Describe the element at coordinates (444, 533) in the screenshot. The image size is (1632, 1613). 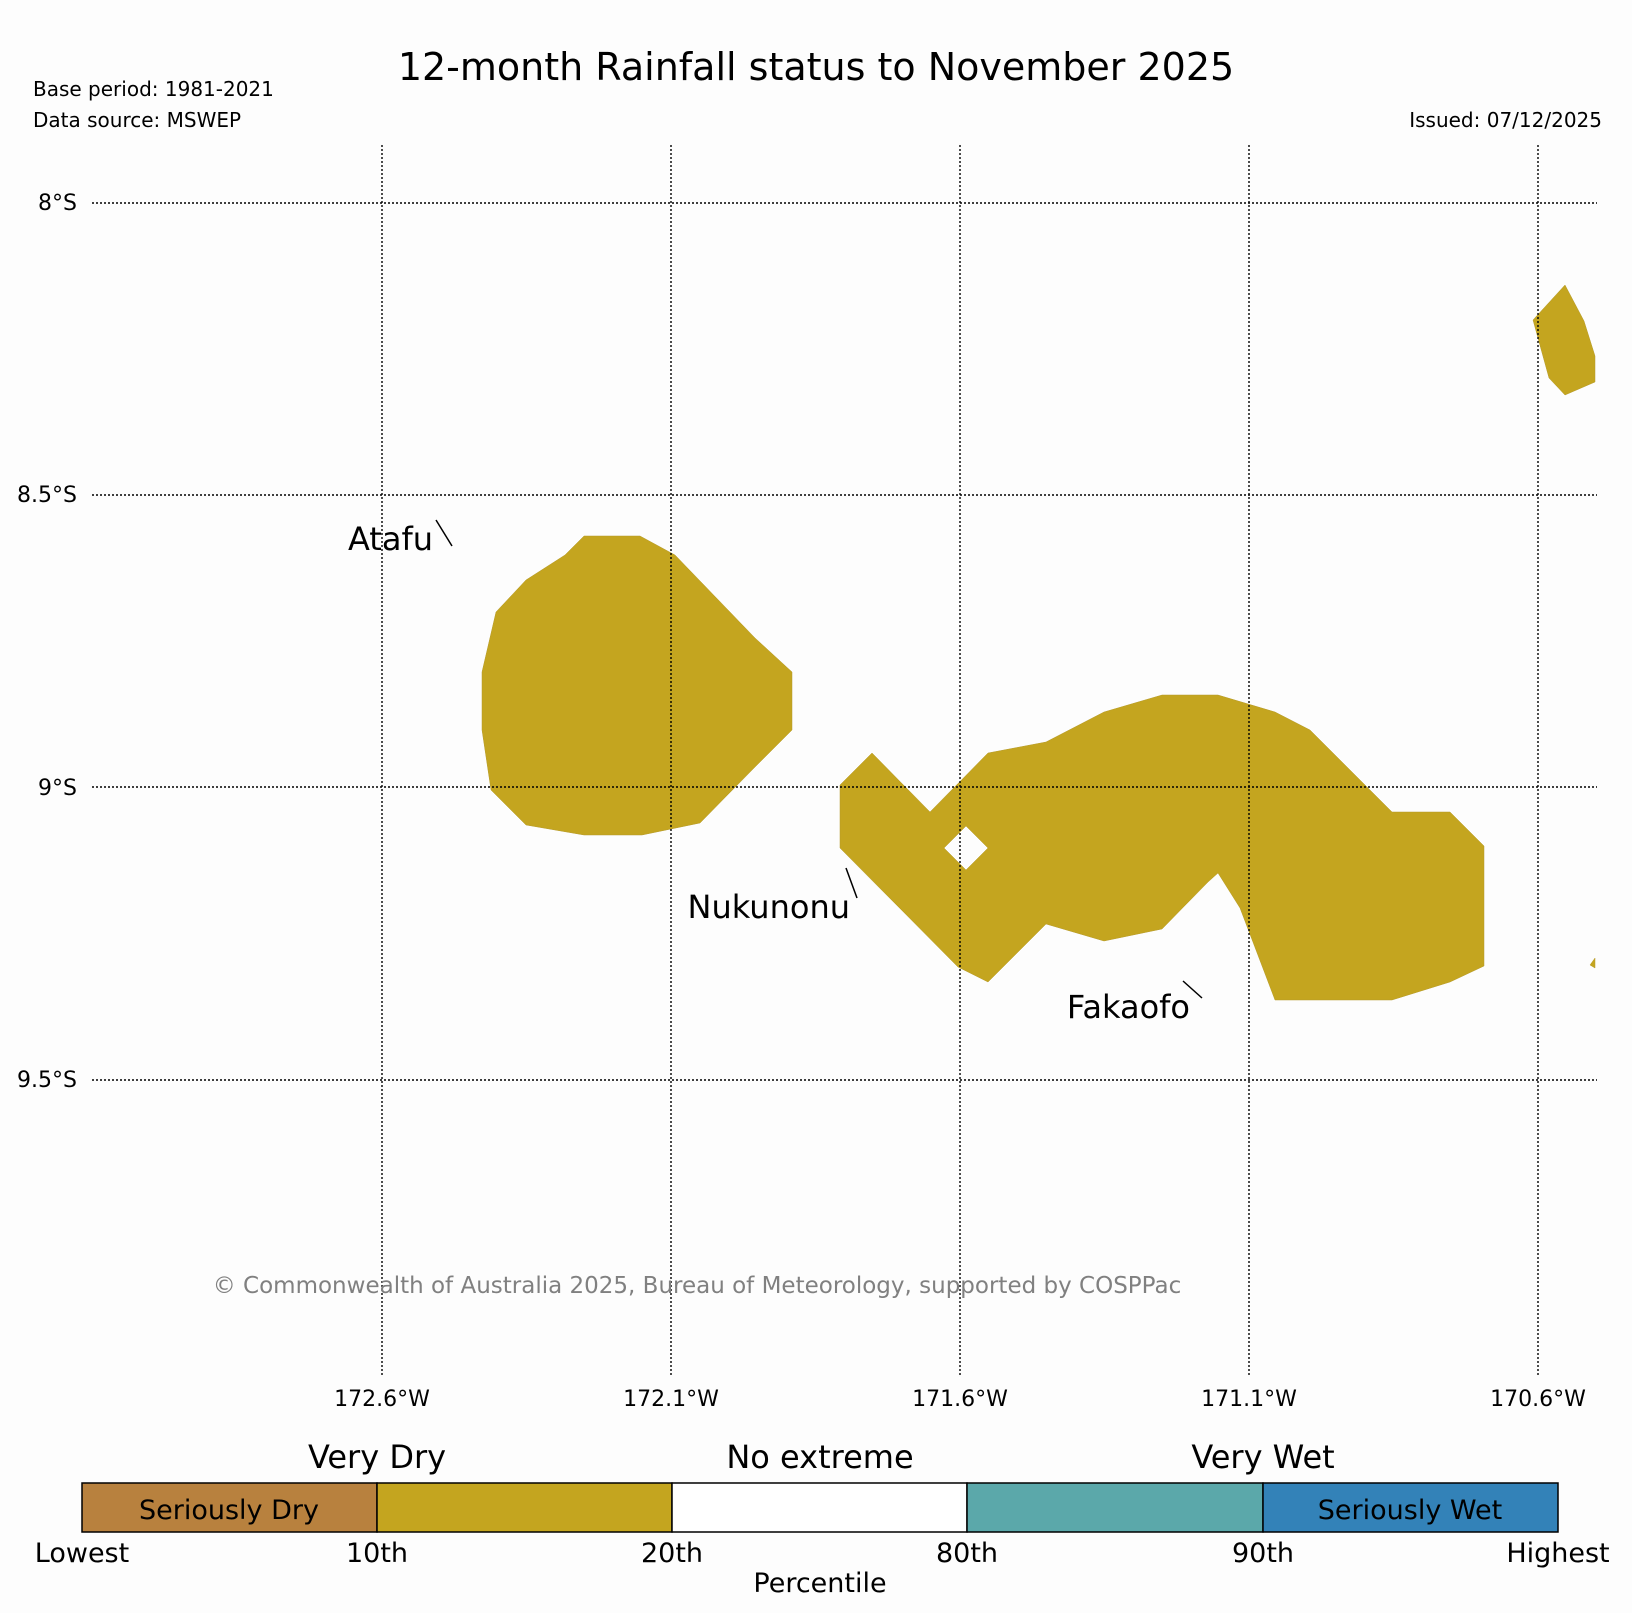
I see `place-leader-atafu` at that location.